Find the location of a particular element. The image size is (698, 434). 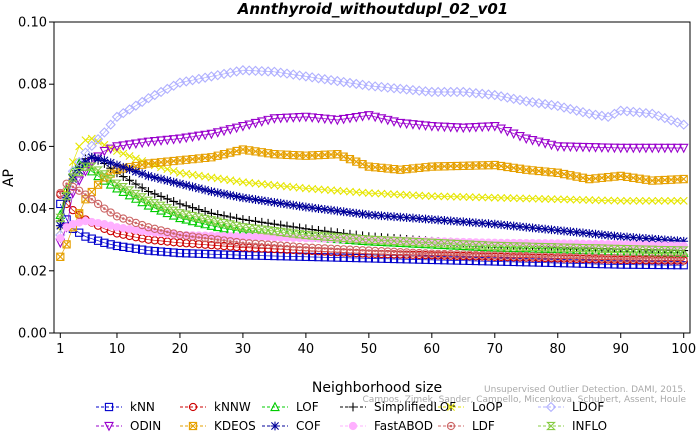

x-tick-label-40: 40 is located at coordinates (306, 349).